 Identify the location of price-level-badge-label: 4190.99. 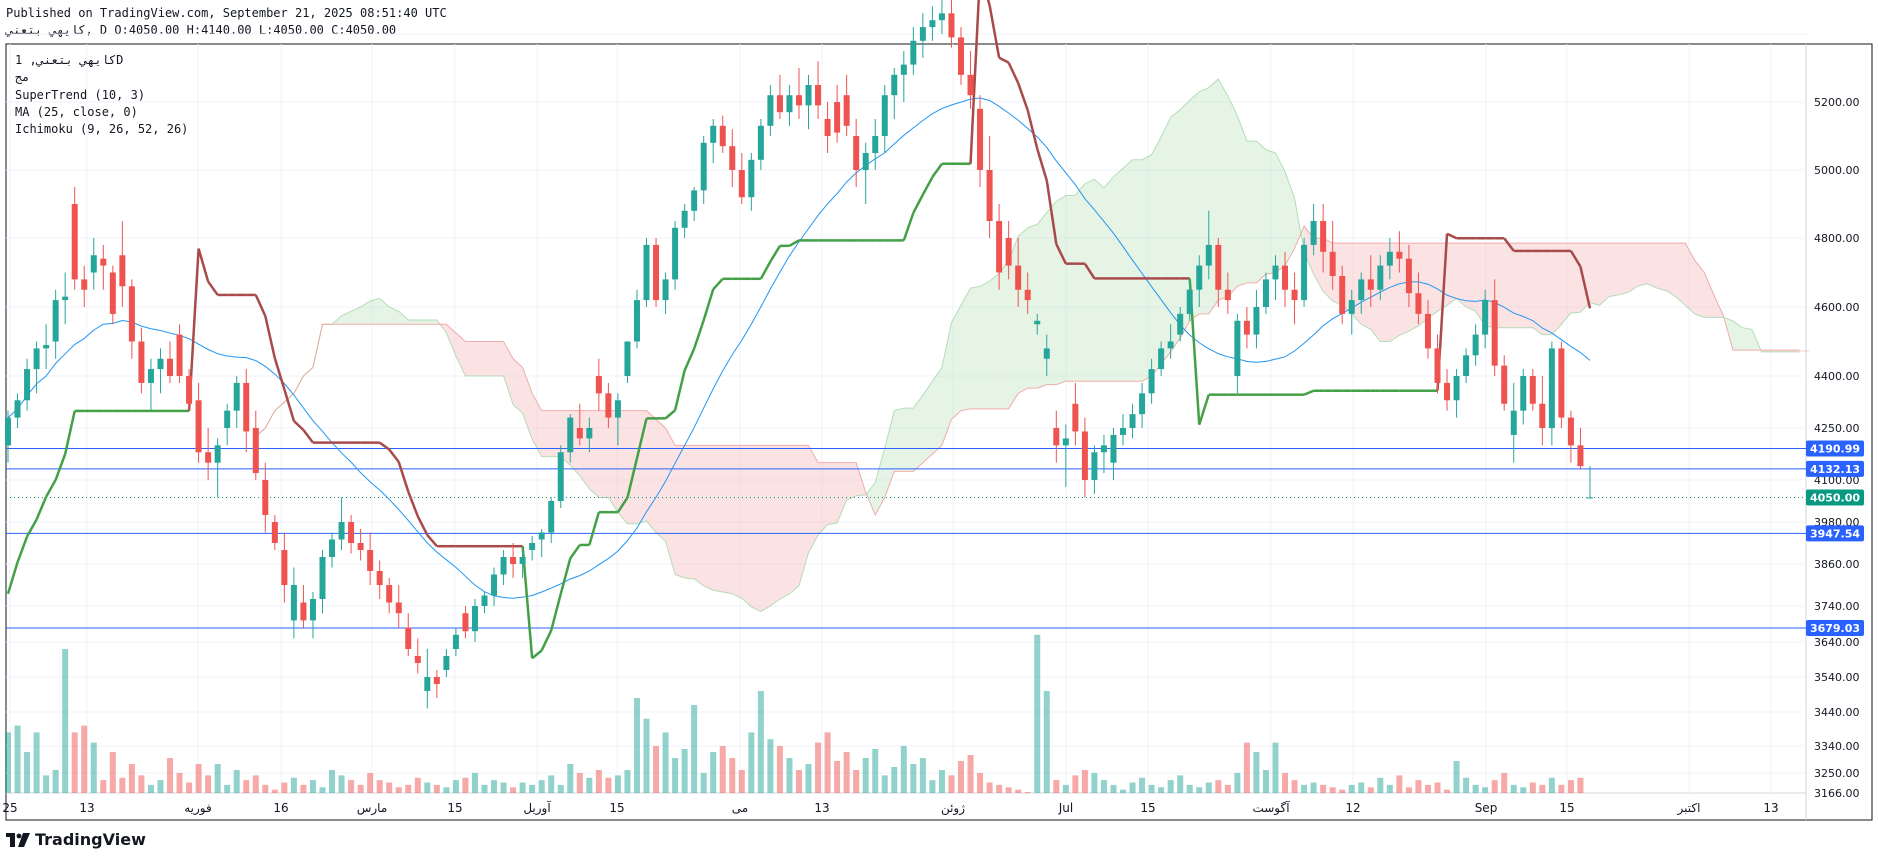
(1835, 448).